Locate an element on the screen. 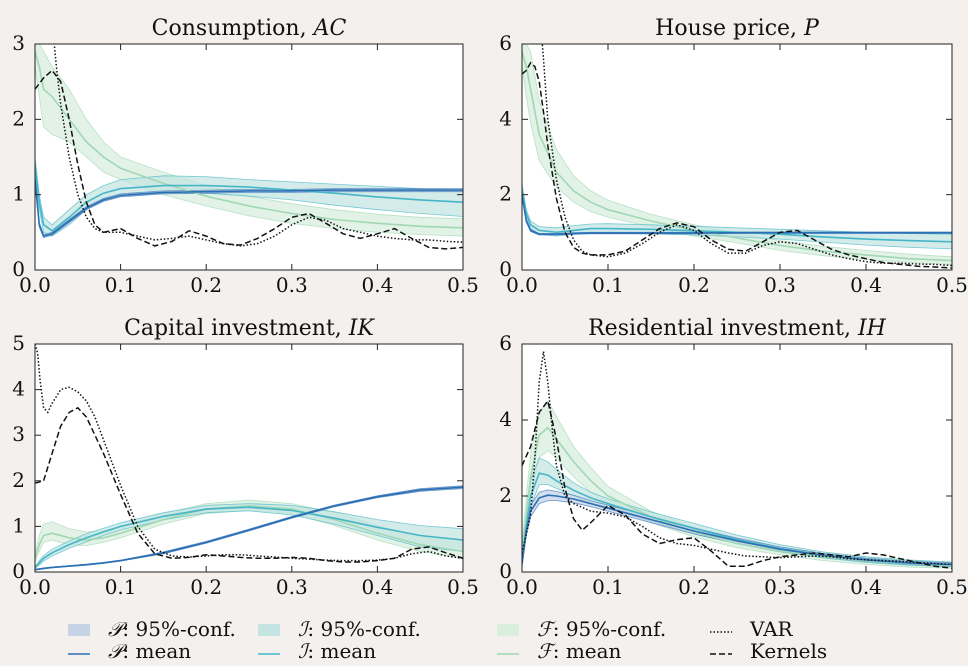  legend-label: 𝒫: mean is located at coordinates (149, 651).